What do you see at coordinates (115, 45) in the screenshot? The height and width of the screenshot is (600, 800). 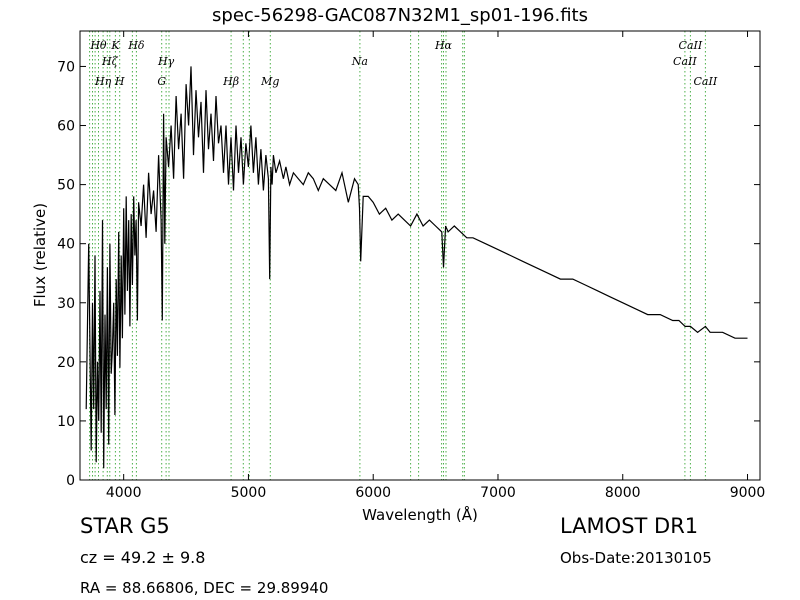 I see `spectral-line-label: K` at bounding box center [115, 45].